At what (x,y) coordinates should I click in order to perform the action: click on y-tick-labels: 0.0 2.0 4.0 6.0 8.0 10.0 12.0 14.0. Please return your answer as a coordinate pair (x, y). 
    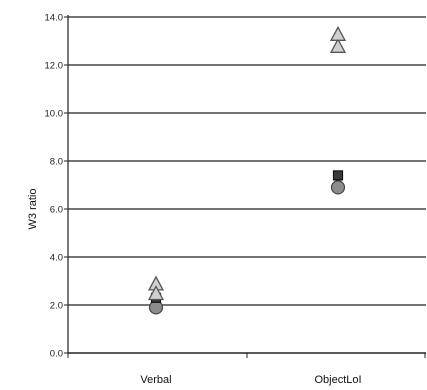
    Looking at the image, I should click on (54, 186).